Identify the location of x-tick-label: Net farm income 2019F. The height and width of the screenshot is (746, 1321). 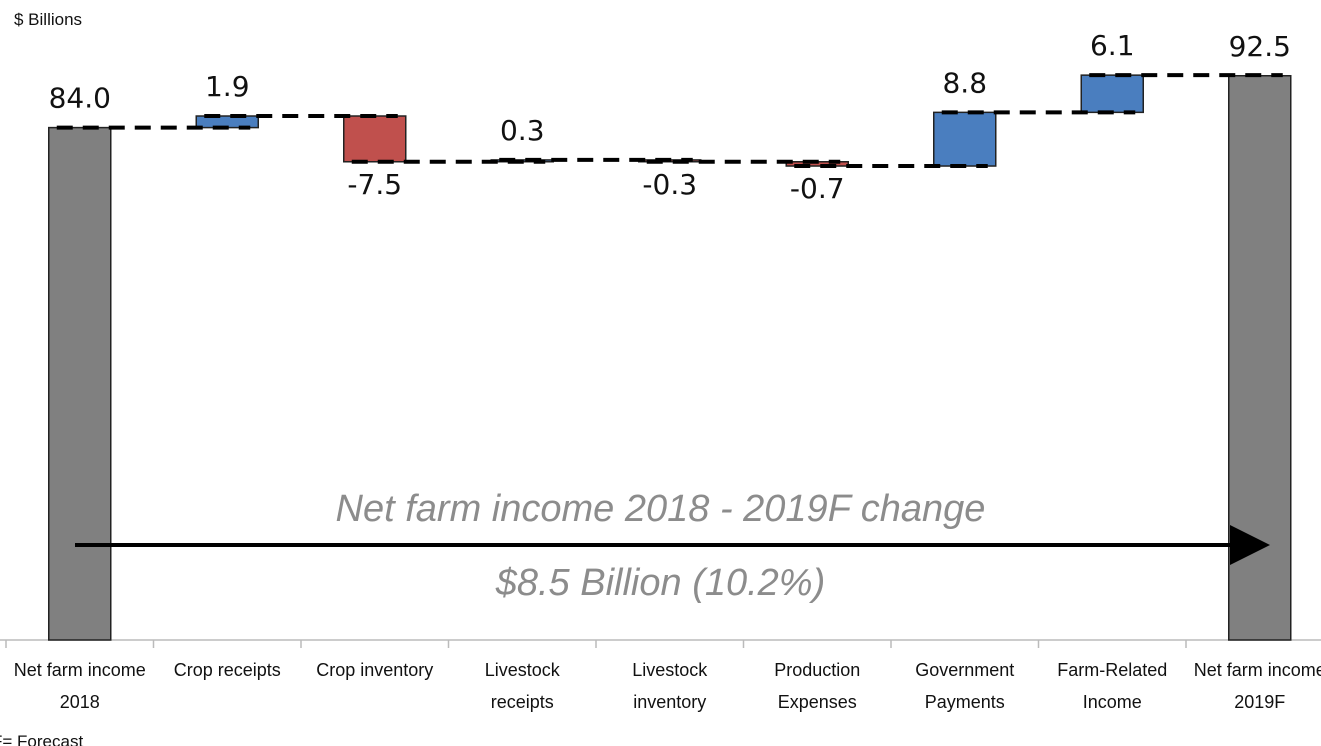
(1257, 686).